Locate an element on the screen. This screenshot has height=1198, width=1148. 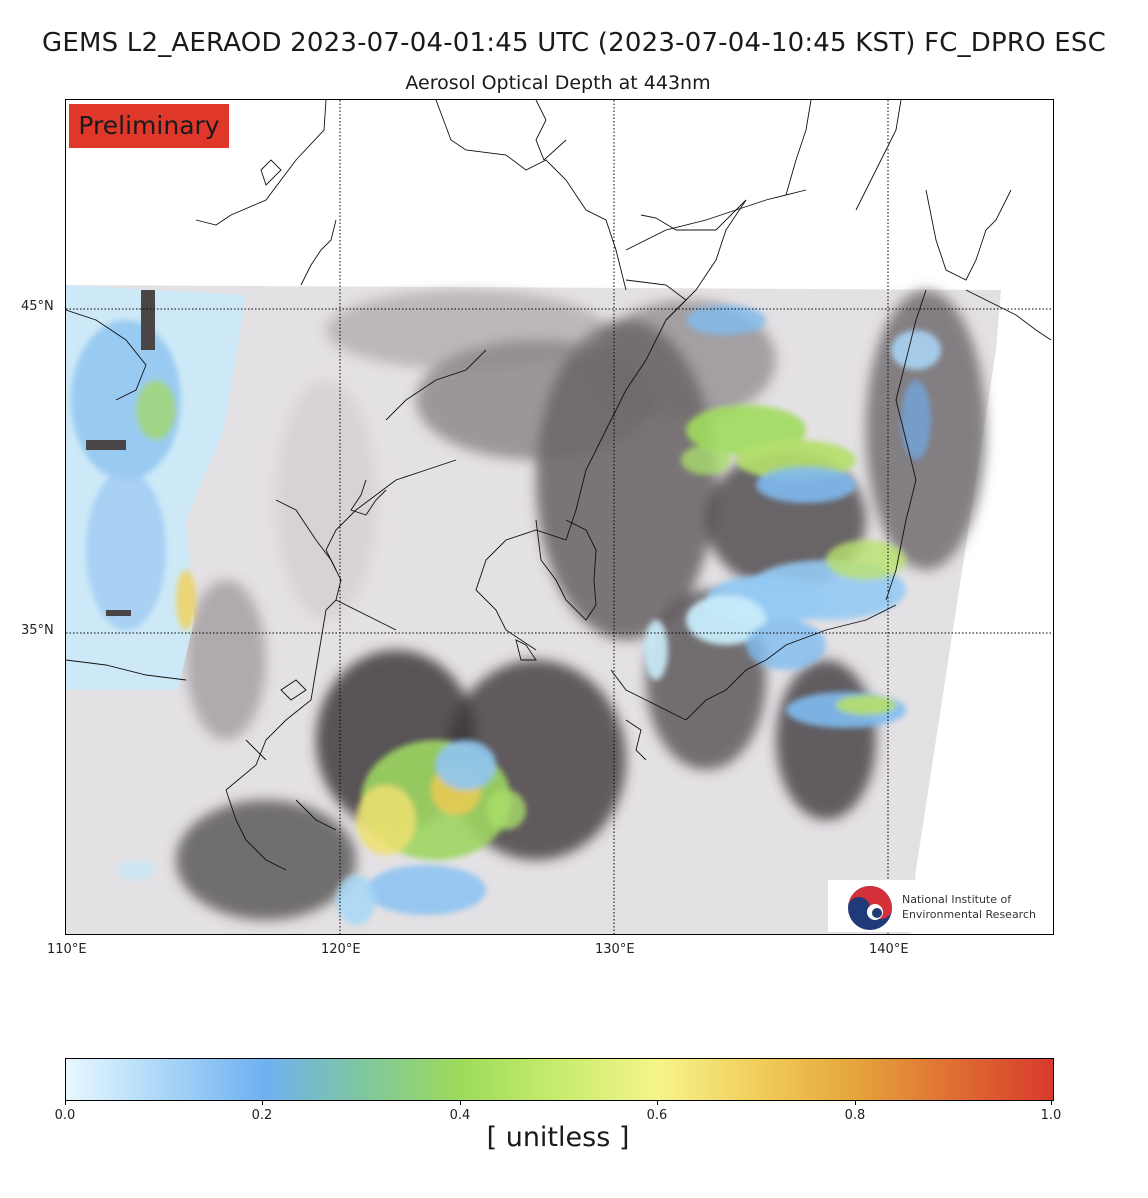
lon-label-110: 110°E is located at coordinates (67, 949).